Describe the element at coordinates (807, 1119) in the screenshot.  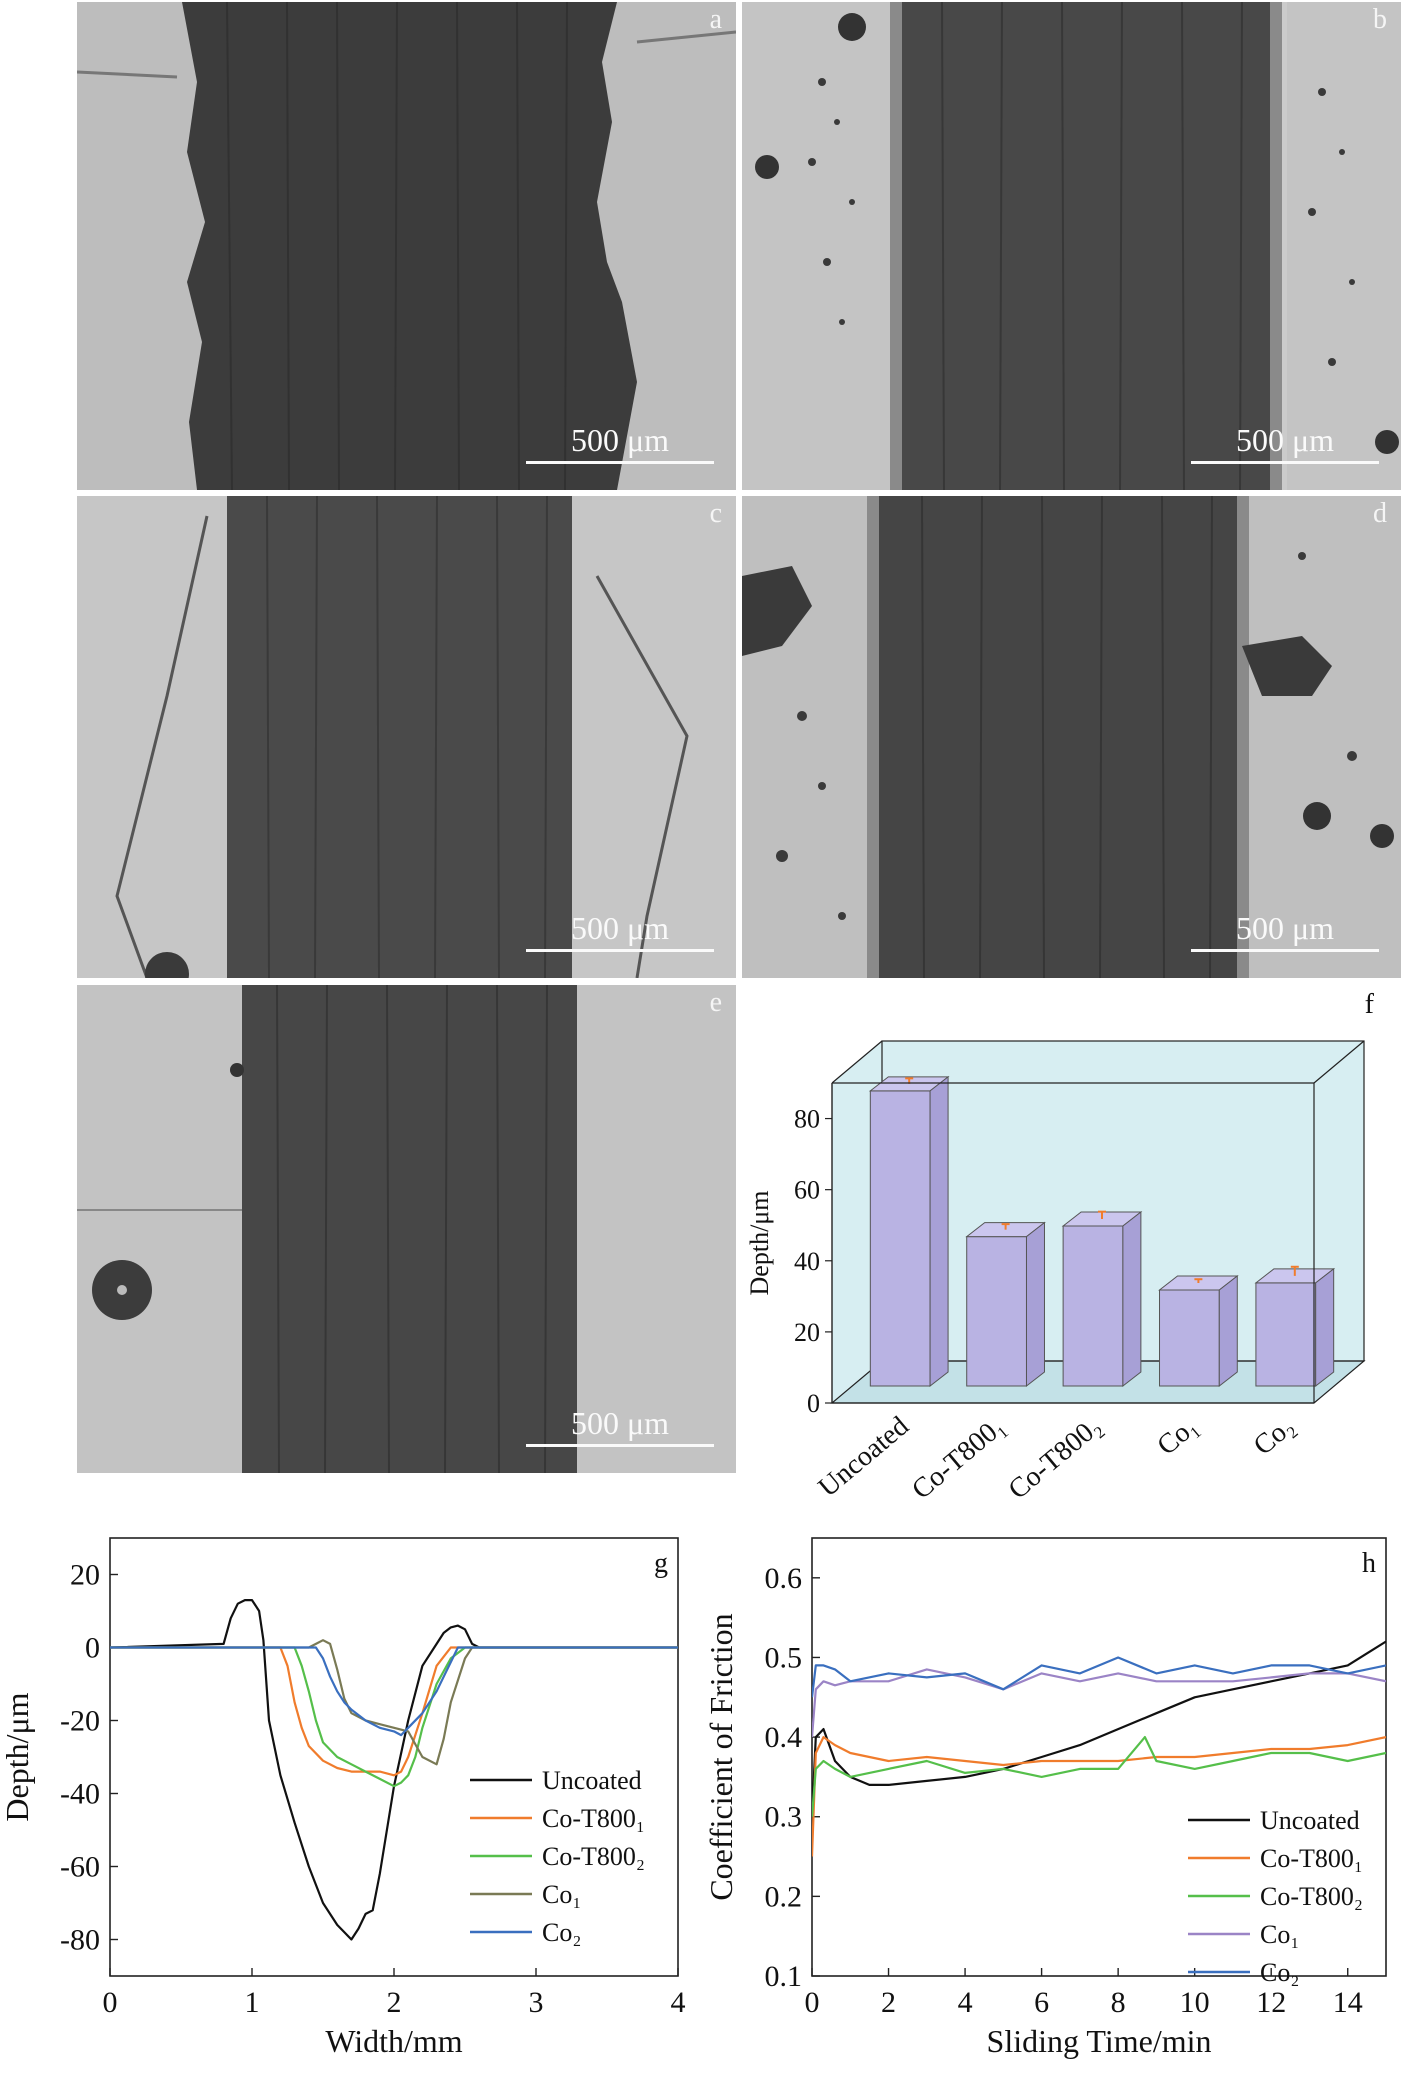
I see `y-tick-label: 80` at that location.